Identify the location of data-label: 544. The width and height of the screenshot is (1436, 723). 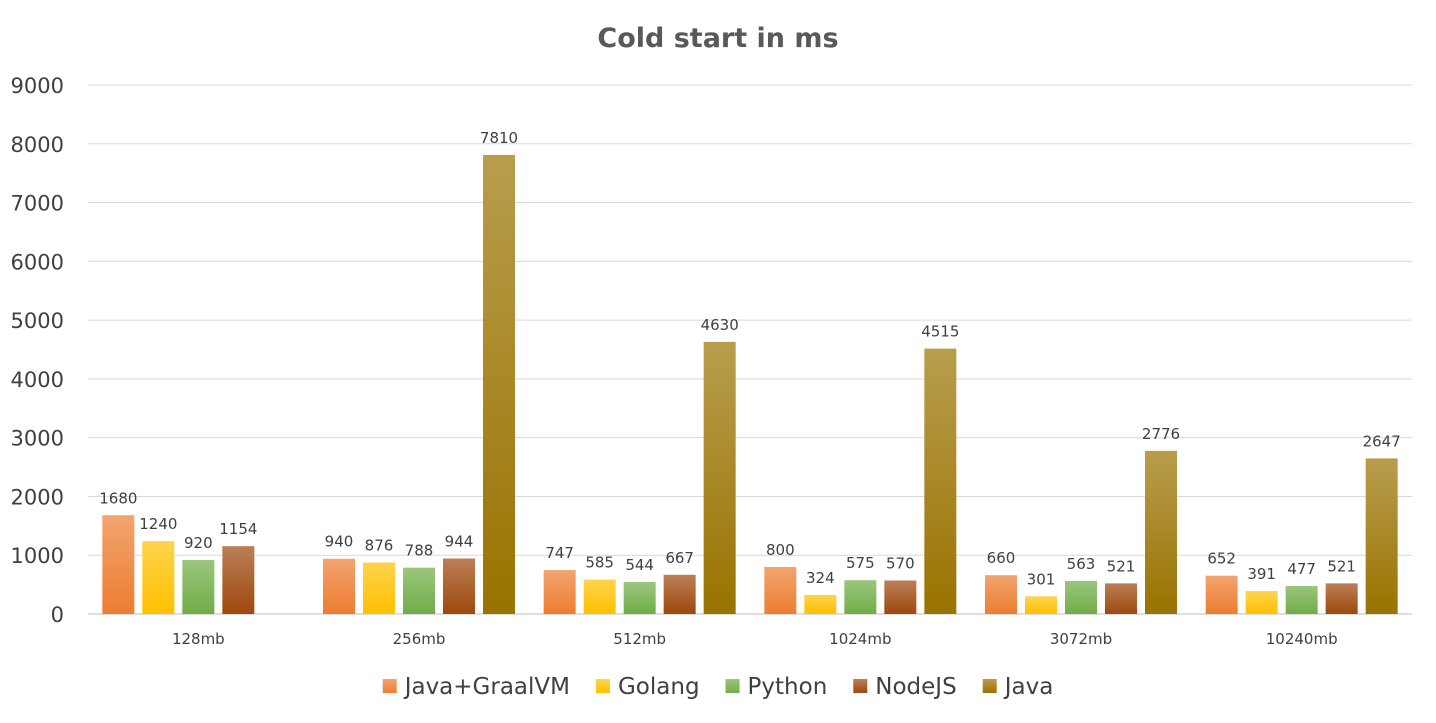
(639, 565).